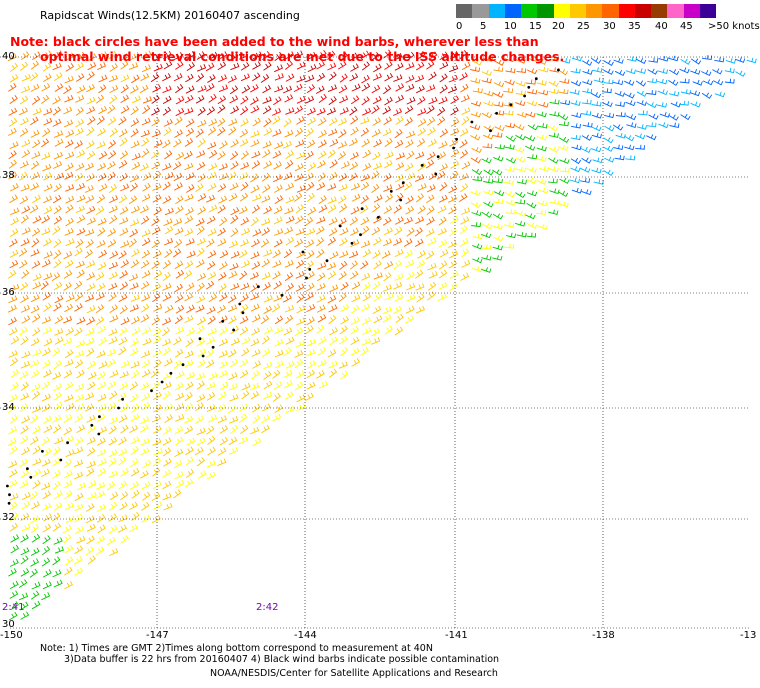 This screenshot has height=688, width=760. Describe the element at coordinates (661, 26) in the screenshot. I see `legend-tick: 40` at that location.